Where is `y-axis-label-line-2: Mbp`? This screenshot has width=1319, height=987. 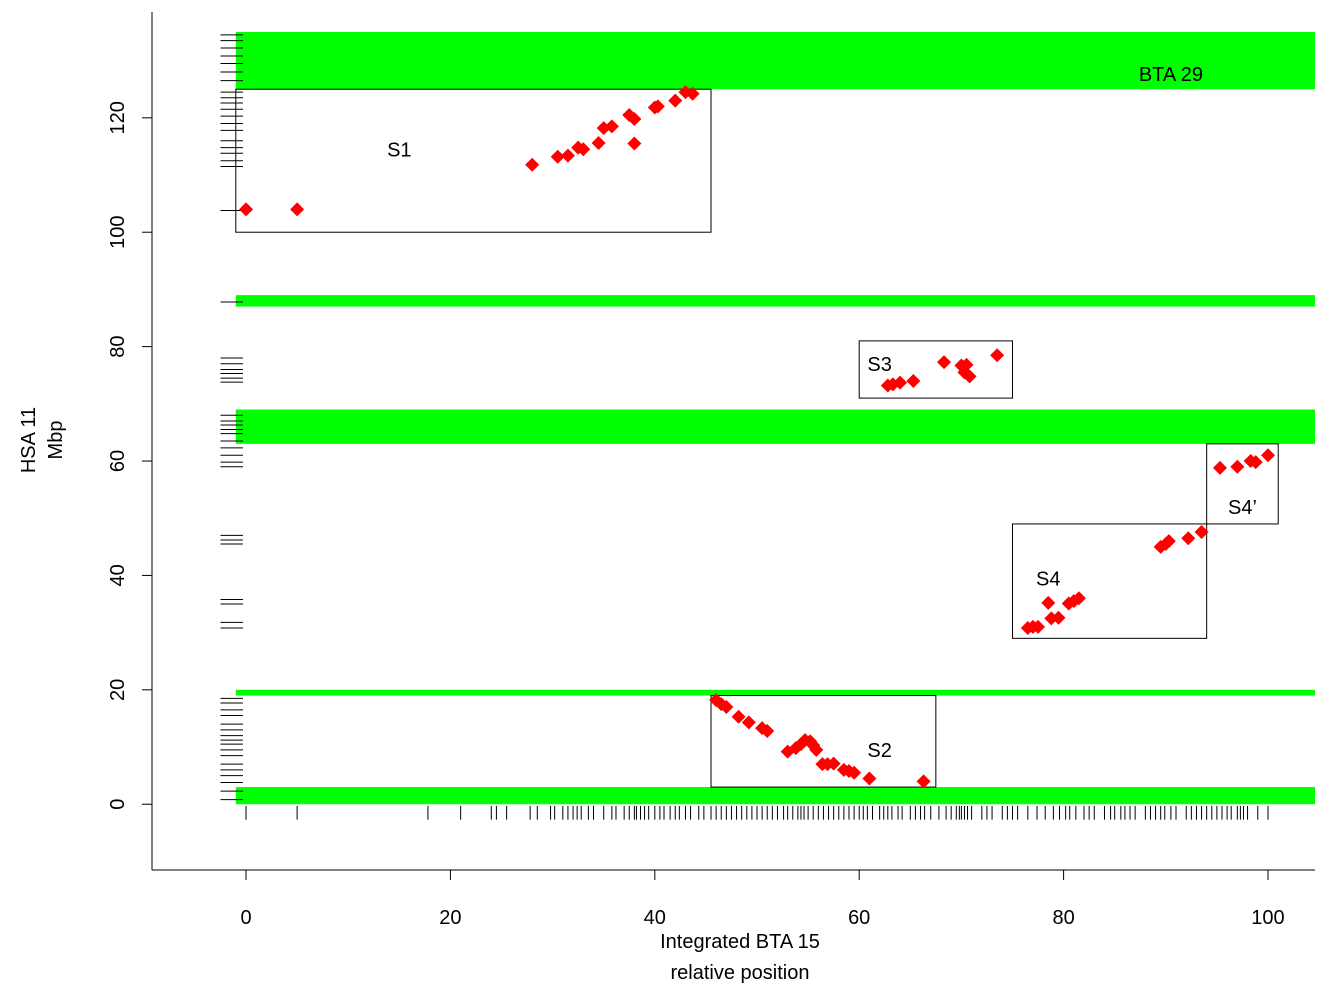 y-axis-label-line-2: Mbp is located at coordinates (56, 440).